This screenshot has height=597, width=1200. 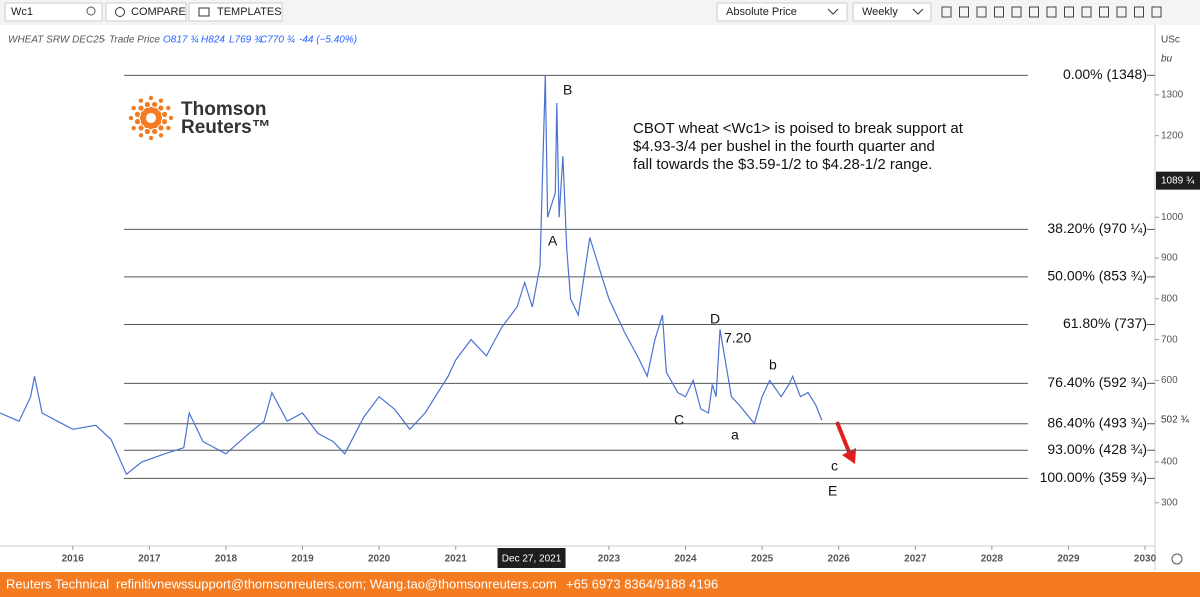 I want to click on footer, so click(x=600, y=584).